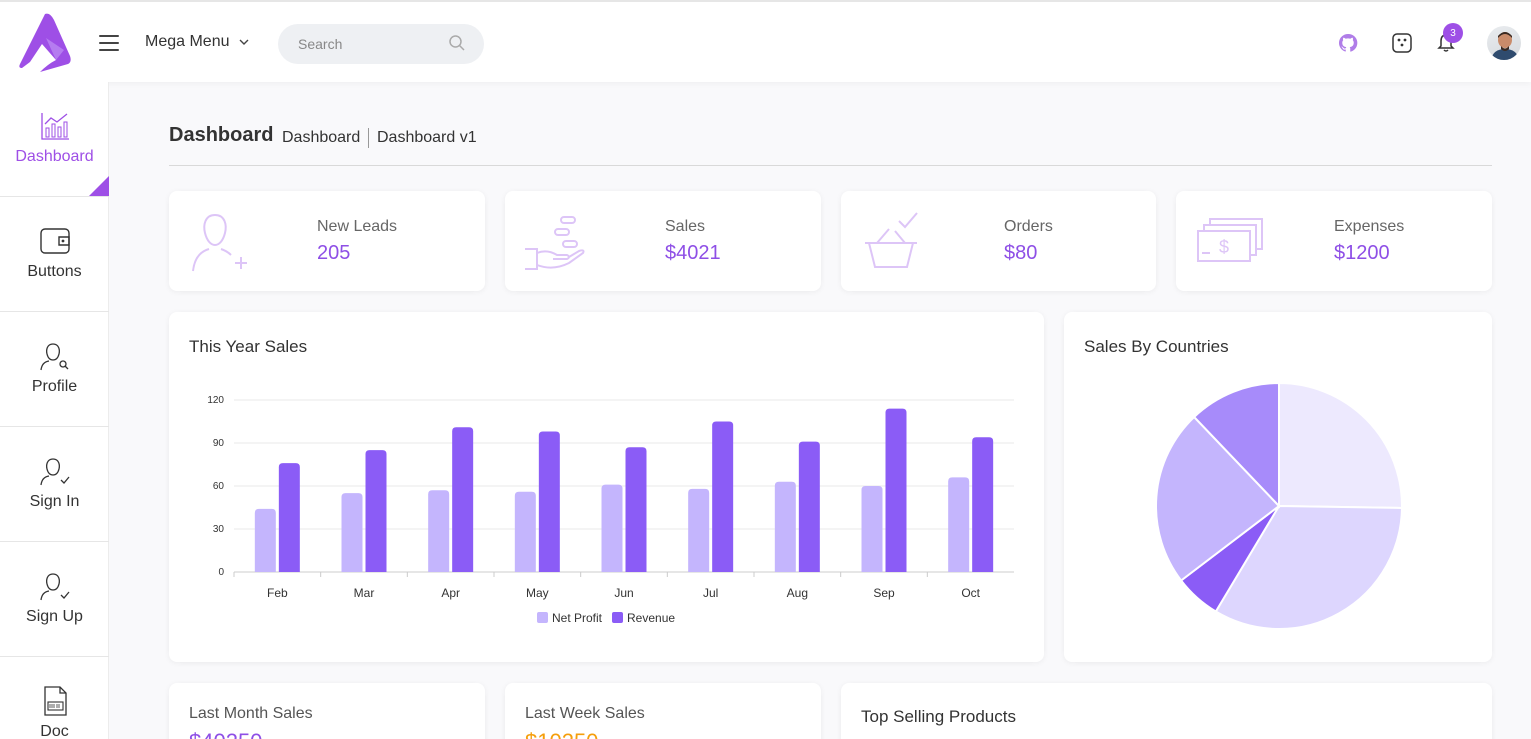  I want to click on sidebar-item-label: Profile, so click(54, 386).